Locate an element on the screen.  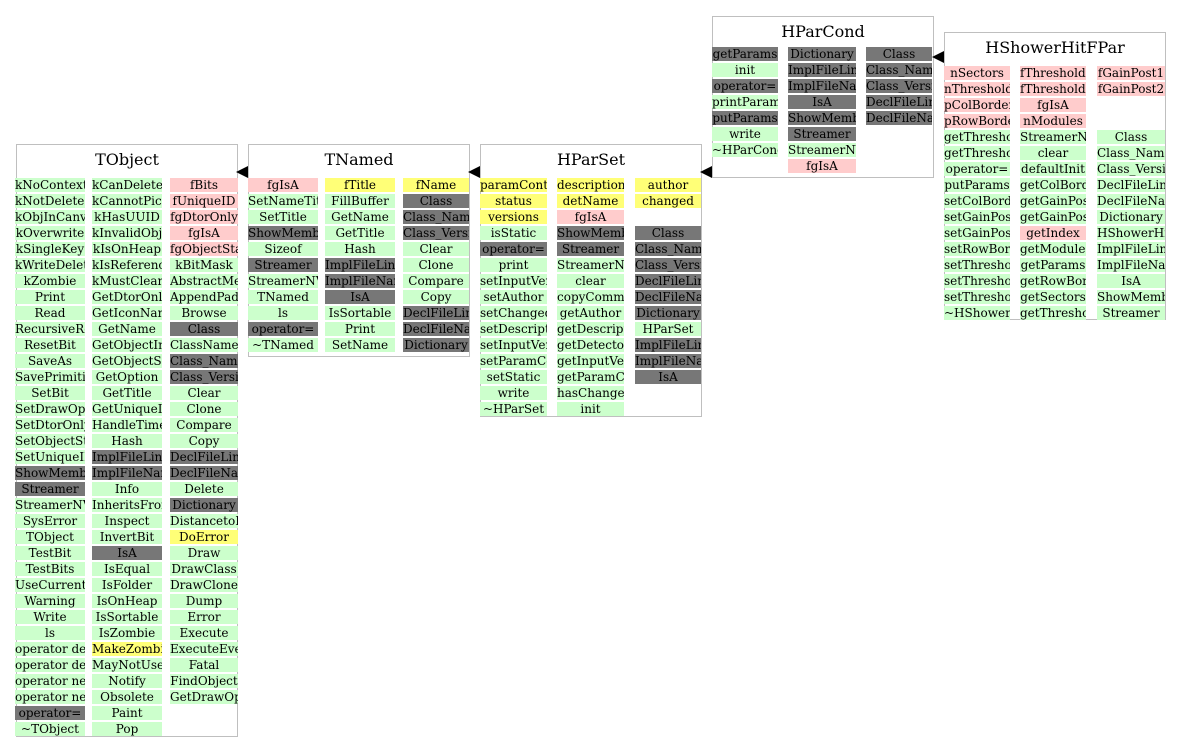
member-cell: Delete is located at coordinates (204, 489).